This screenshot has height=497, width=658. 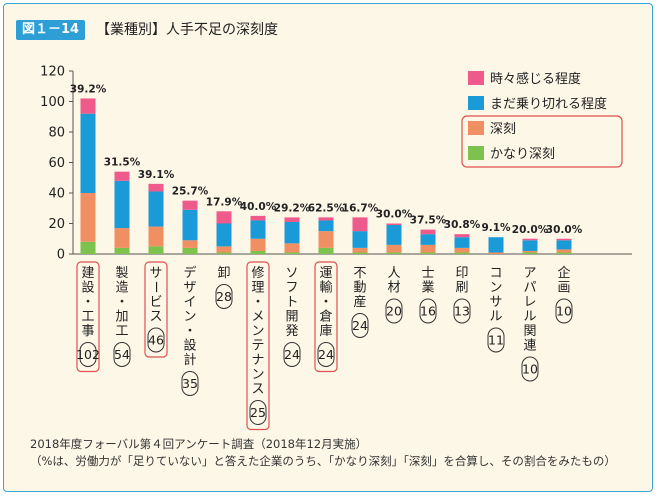 I want to click on category-label-char: テ, so click(x=257, y=346).